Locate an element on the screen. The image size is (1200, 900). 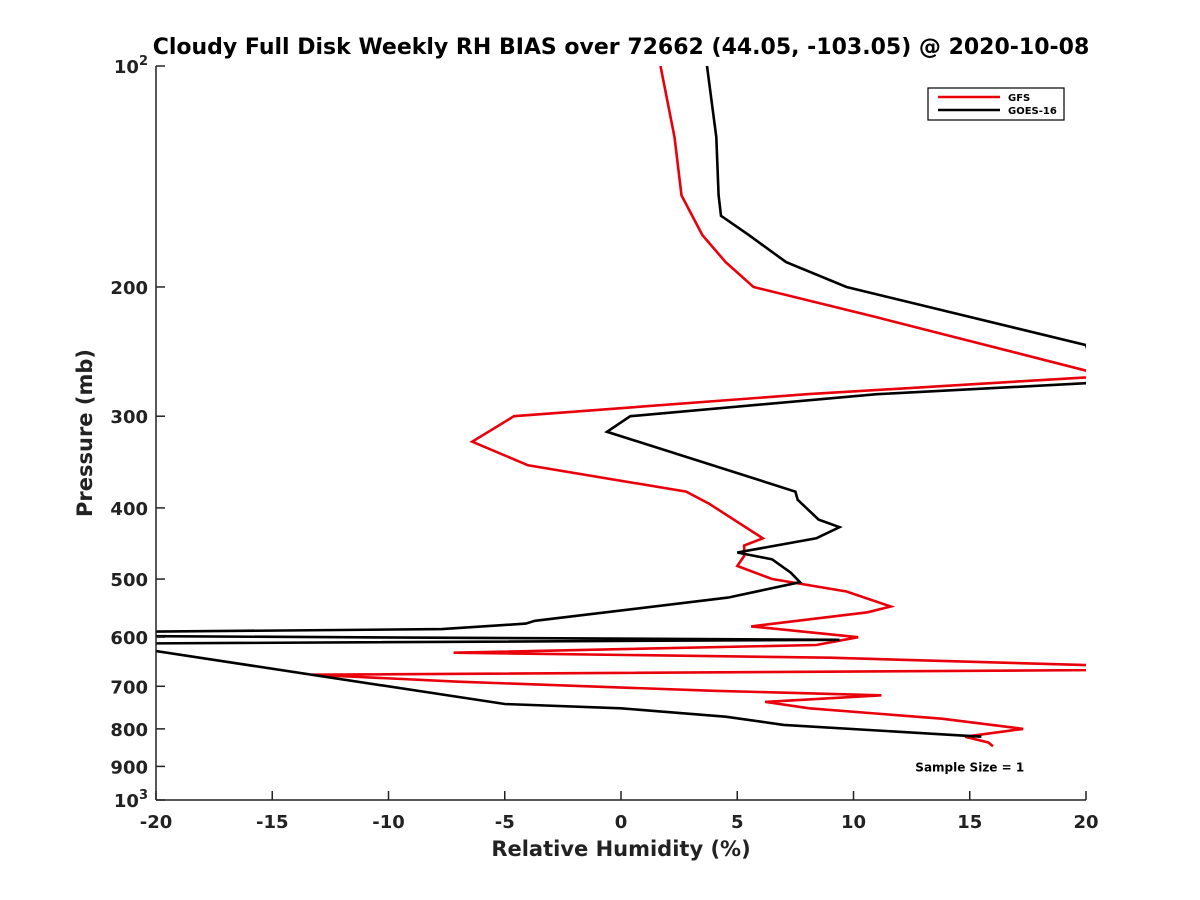
legend-box is located at coordinates (996, 104).